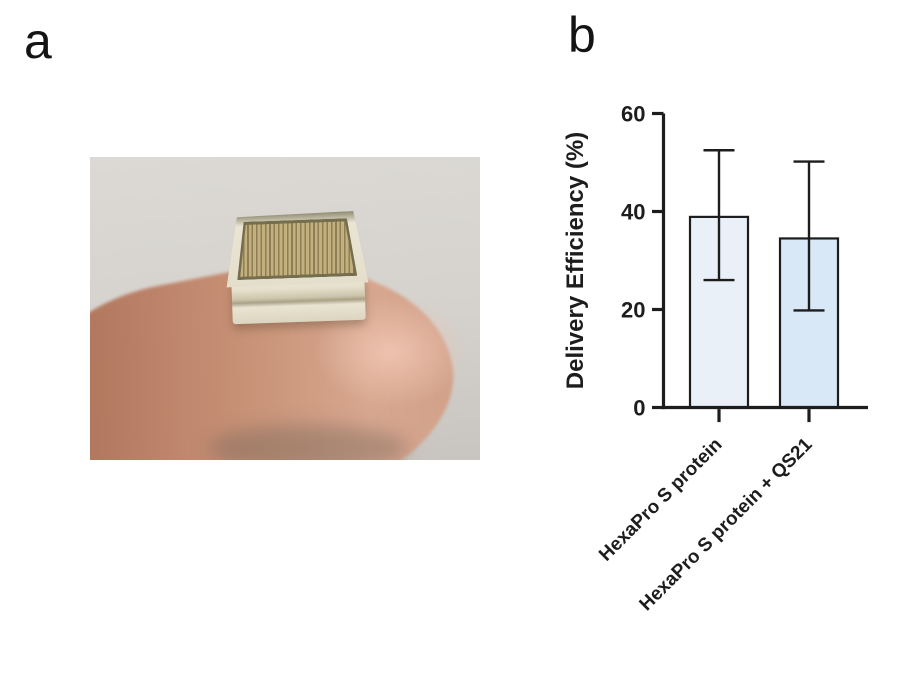 This screenshot has width=914, height=679. I want to click on patch-shadow, so click(308, 442).